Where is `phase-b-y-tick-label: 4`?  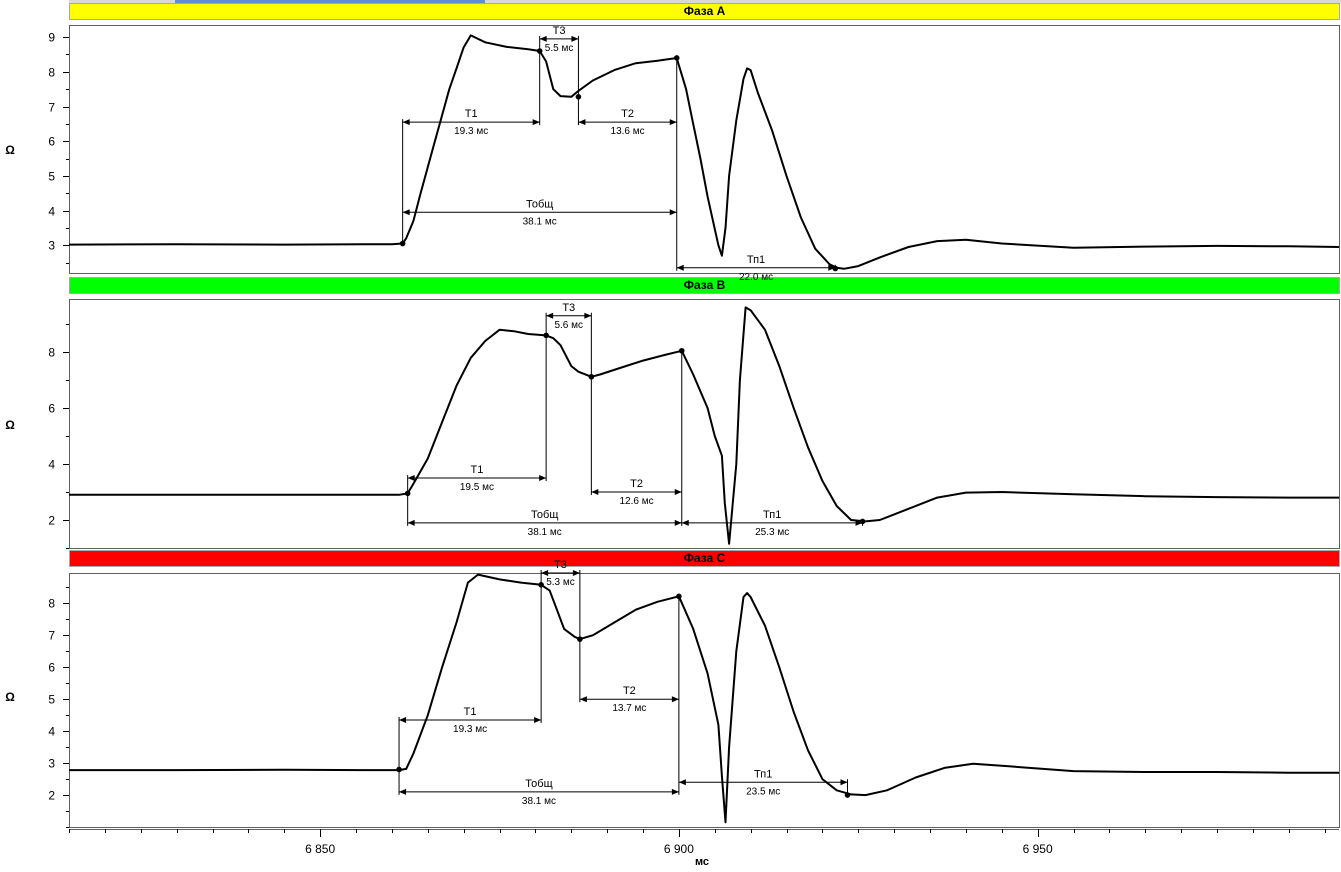 phase-b-y-tick-label: 4 is located at coordinates (51, 465).